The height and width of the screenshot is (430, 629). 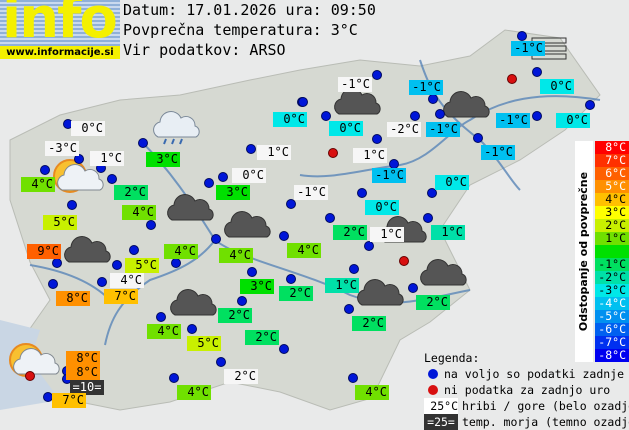 What do you see at coordinates (433, 390) in the screenshot?
I see `red-dot-icon` at bounding box center [433, 390].